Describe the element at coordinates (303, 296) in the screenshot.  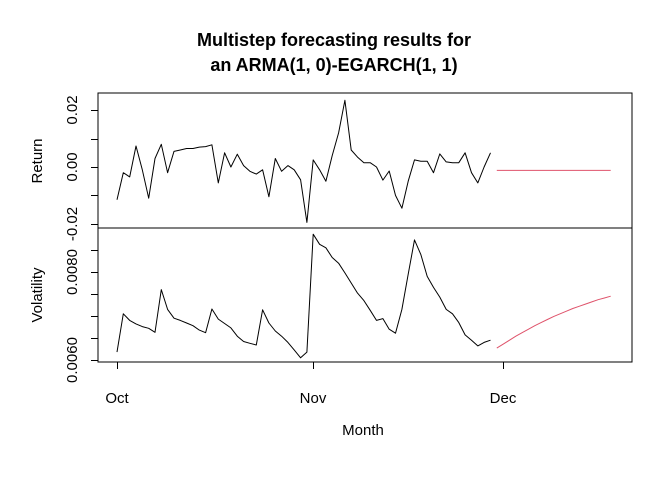
I see `volatility-observed-line` at that location.